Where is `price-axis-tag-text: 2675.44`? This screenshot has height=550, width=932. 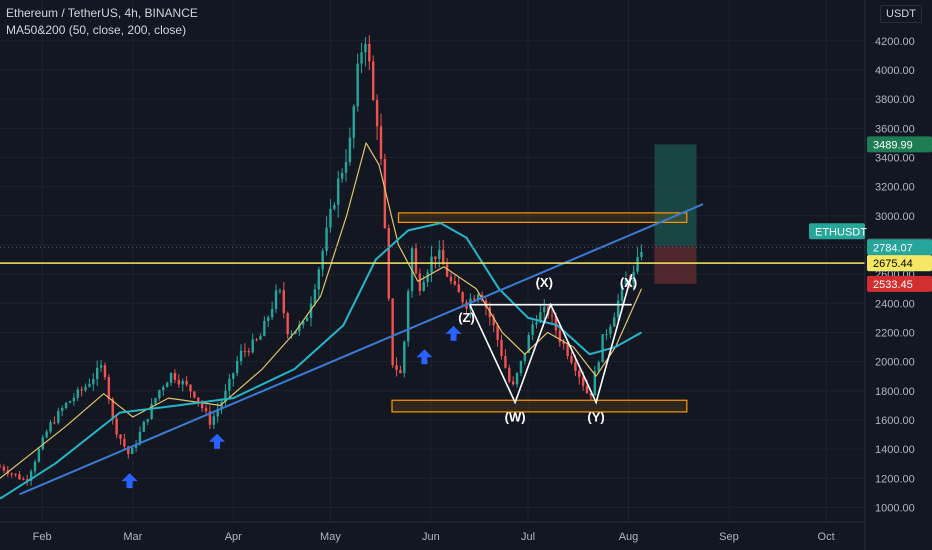 price-axis-tag-text: 2675.44 is located at coordinates (893, 264).